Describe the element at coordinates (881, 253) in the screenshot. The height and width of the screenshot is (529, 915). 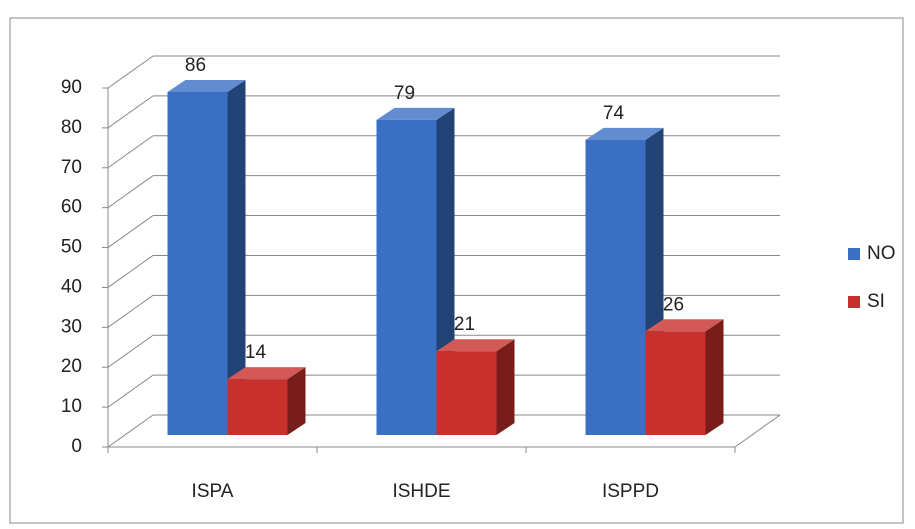
I see `legend-label: NO` at that location.